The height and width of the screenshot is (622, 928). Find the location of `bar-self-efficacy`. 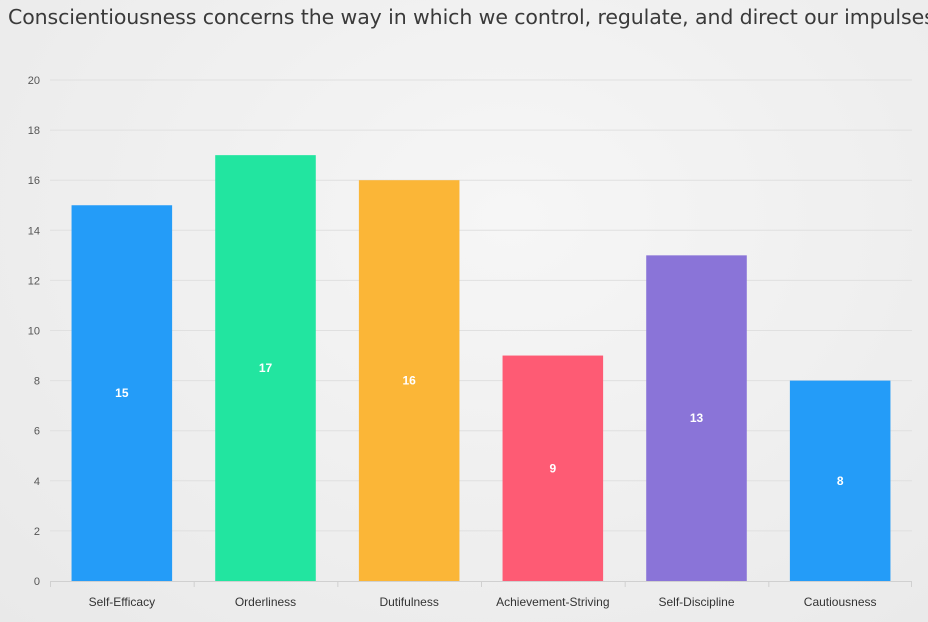

bar-self-efficacy is located at coordinates (122, 393).